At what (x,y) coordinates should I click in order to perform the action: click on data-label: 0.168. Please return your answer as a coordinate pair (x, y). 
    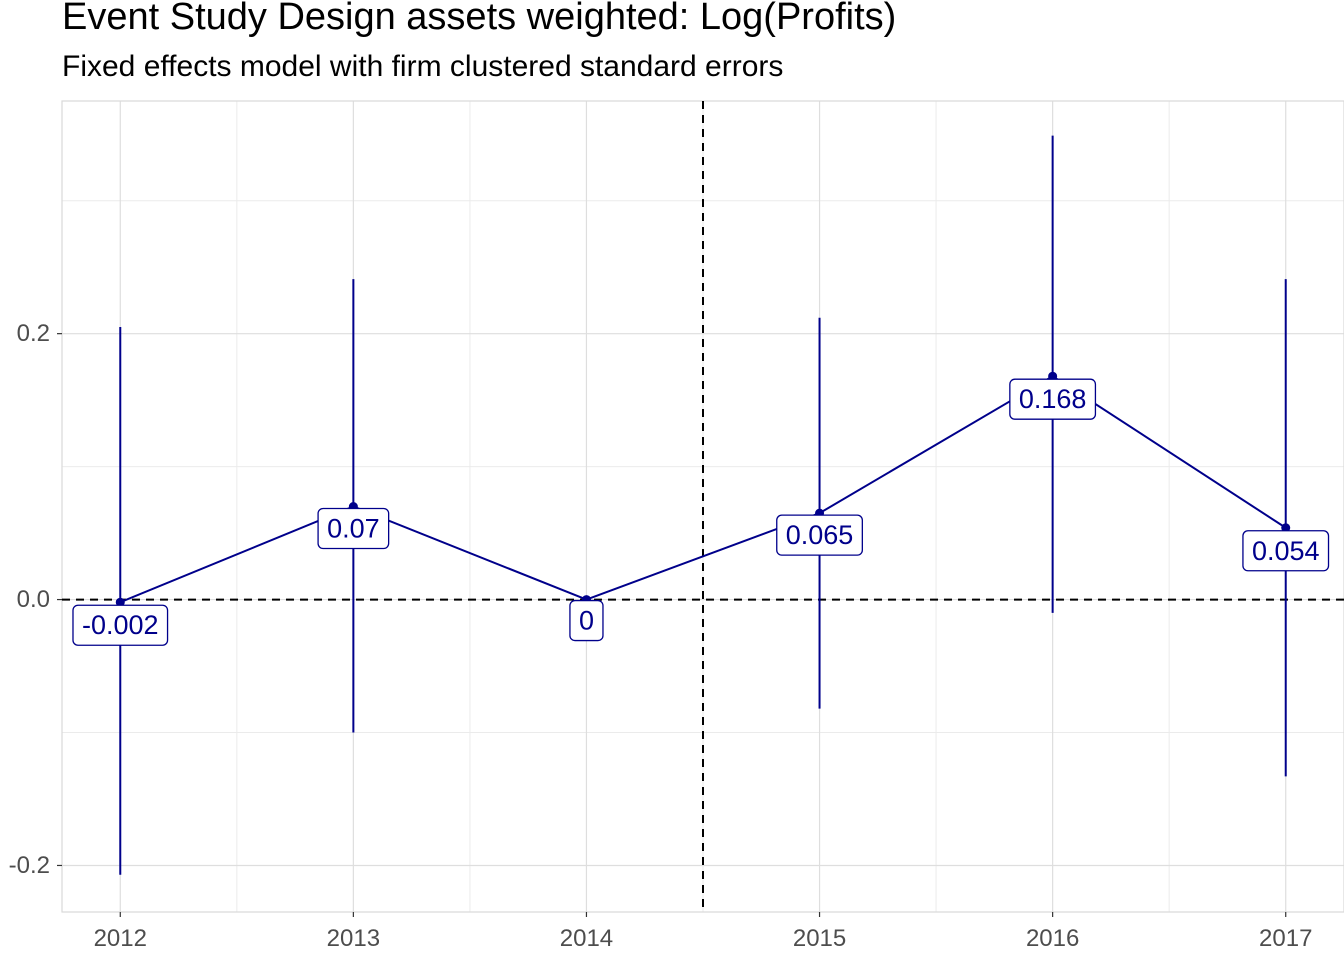
    Looking at the image, I should click on (1053, 399).